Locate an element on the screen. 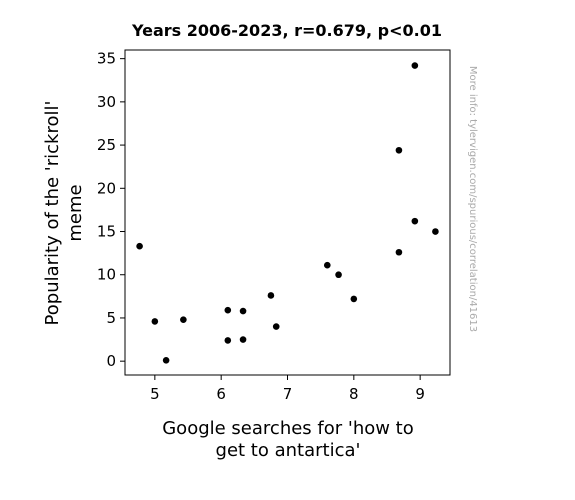  y-axis-label-line2: meme is located at coordinates (75, 212).